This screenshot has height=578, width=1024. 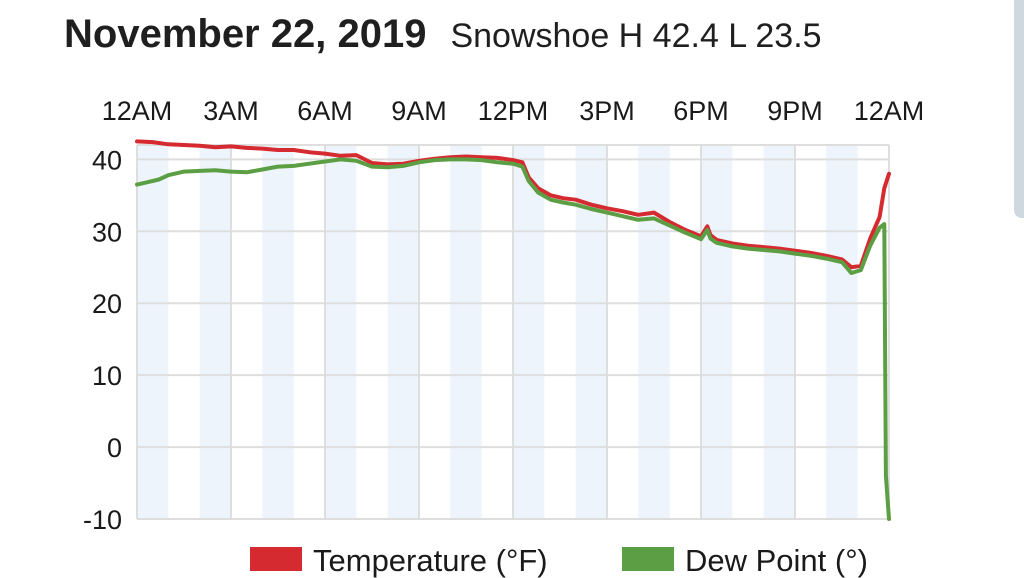 What do you see at coordinates (443, 40) in the screenshot?
I see `chart-header: November 22, 2019 Snowshoe H 42.4 L 23.5` at bounding box center [443, 40].